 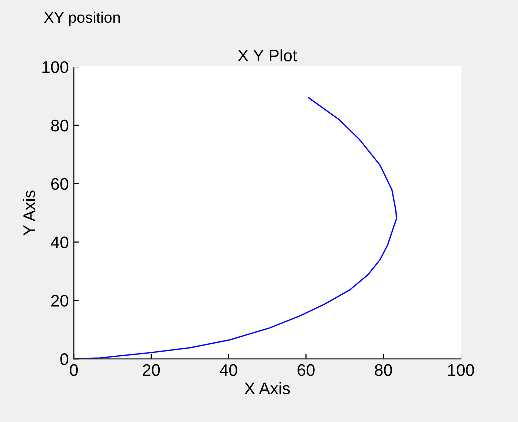 What do you see at coordinates (461, 370) in the screenshot?
I see `x-tick-label: 100` at bounding box center [461, 370].